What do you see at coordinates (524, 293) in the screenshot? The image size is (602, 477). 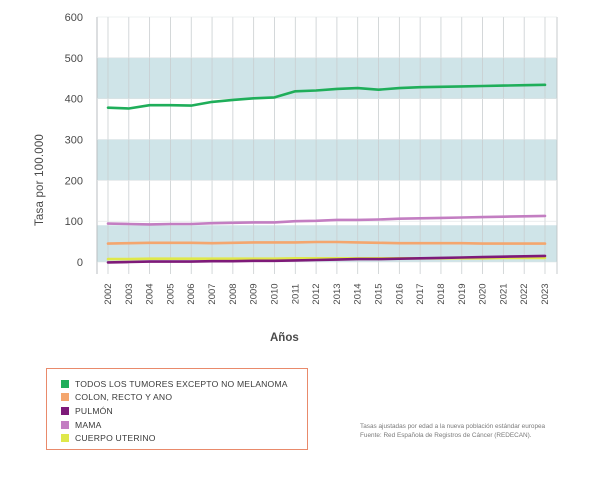 I see `x-tick-label: 2022` at bounding box center [524, 293].